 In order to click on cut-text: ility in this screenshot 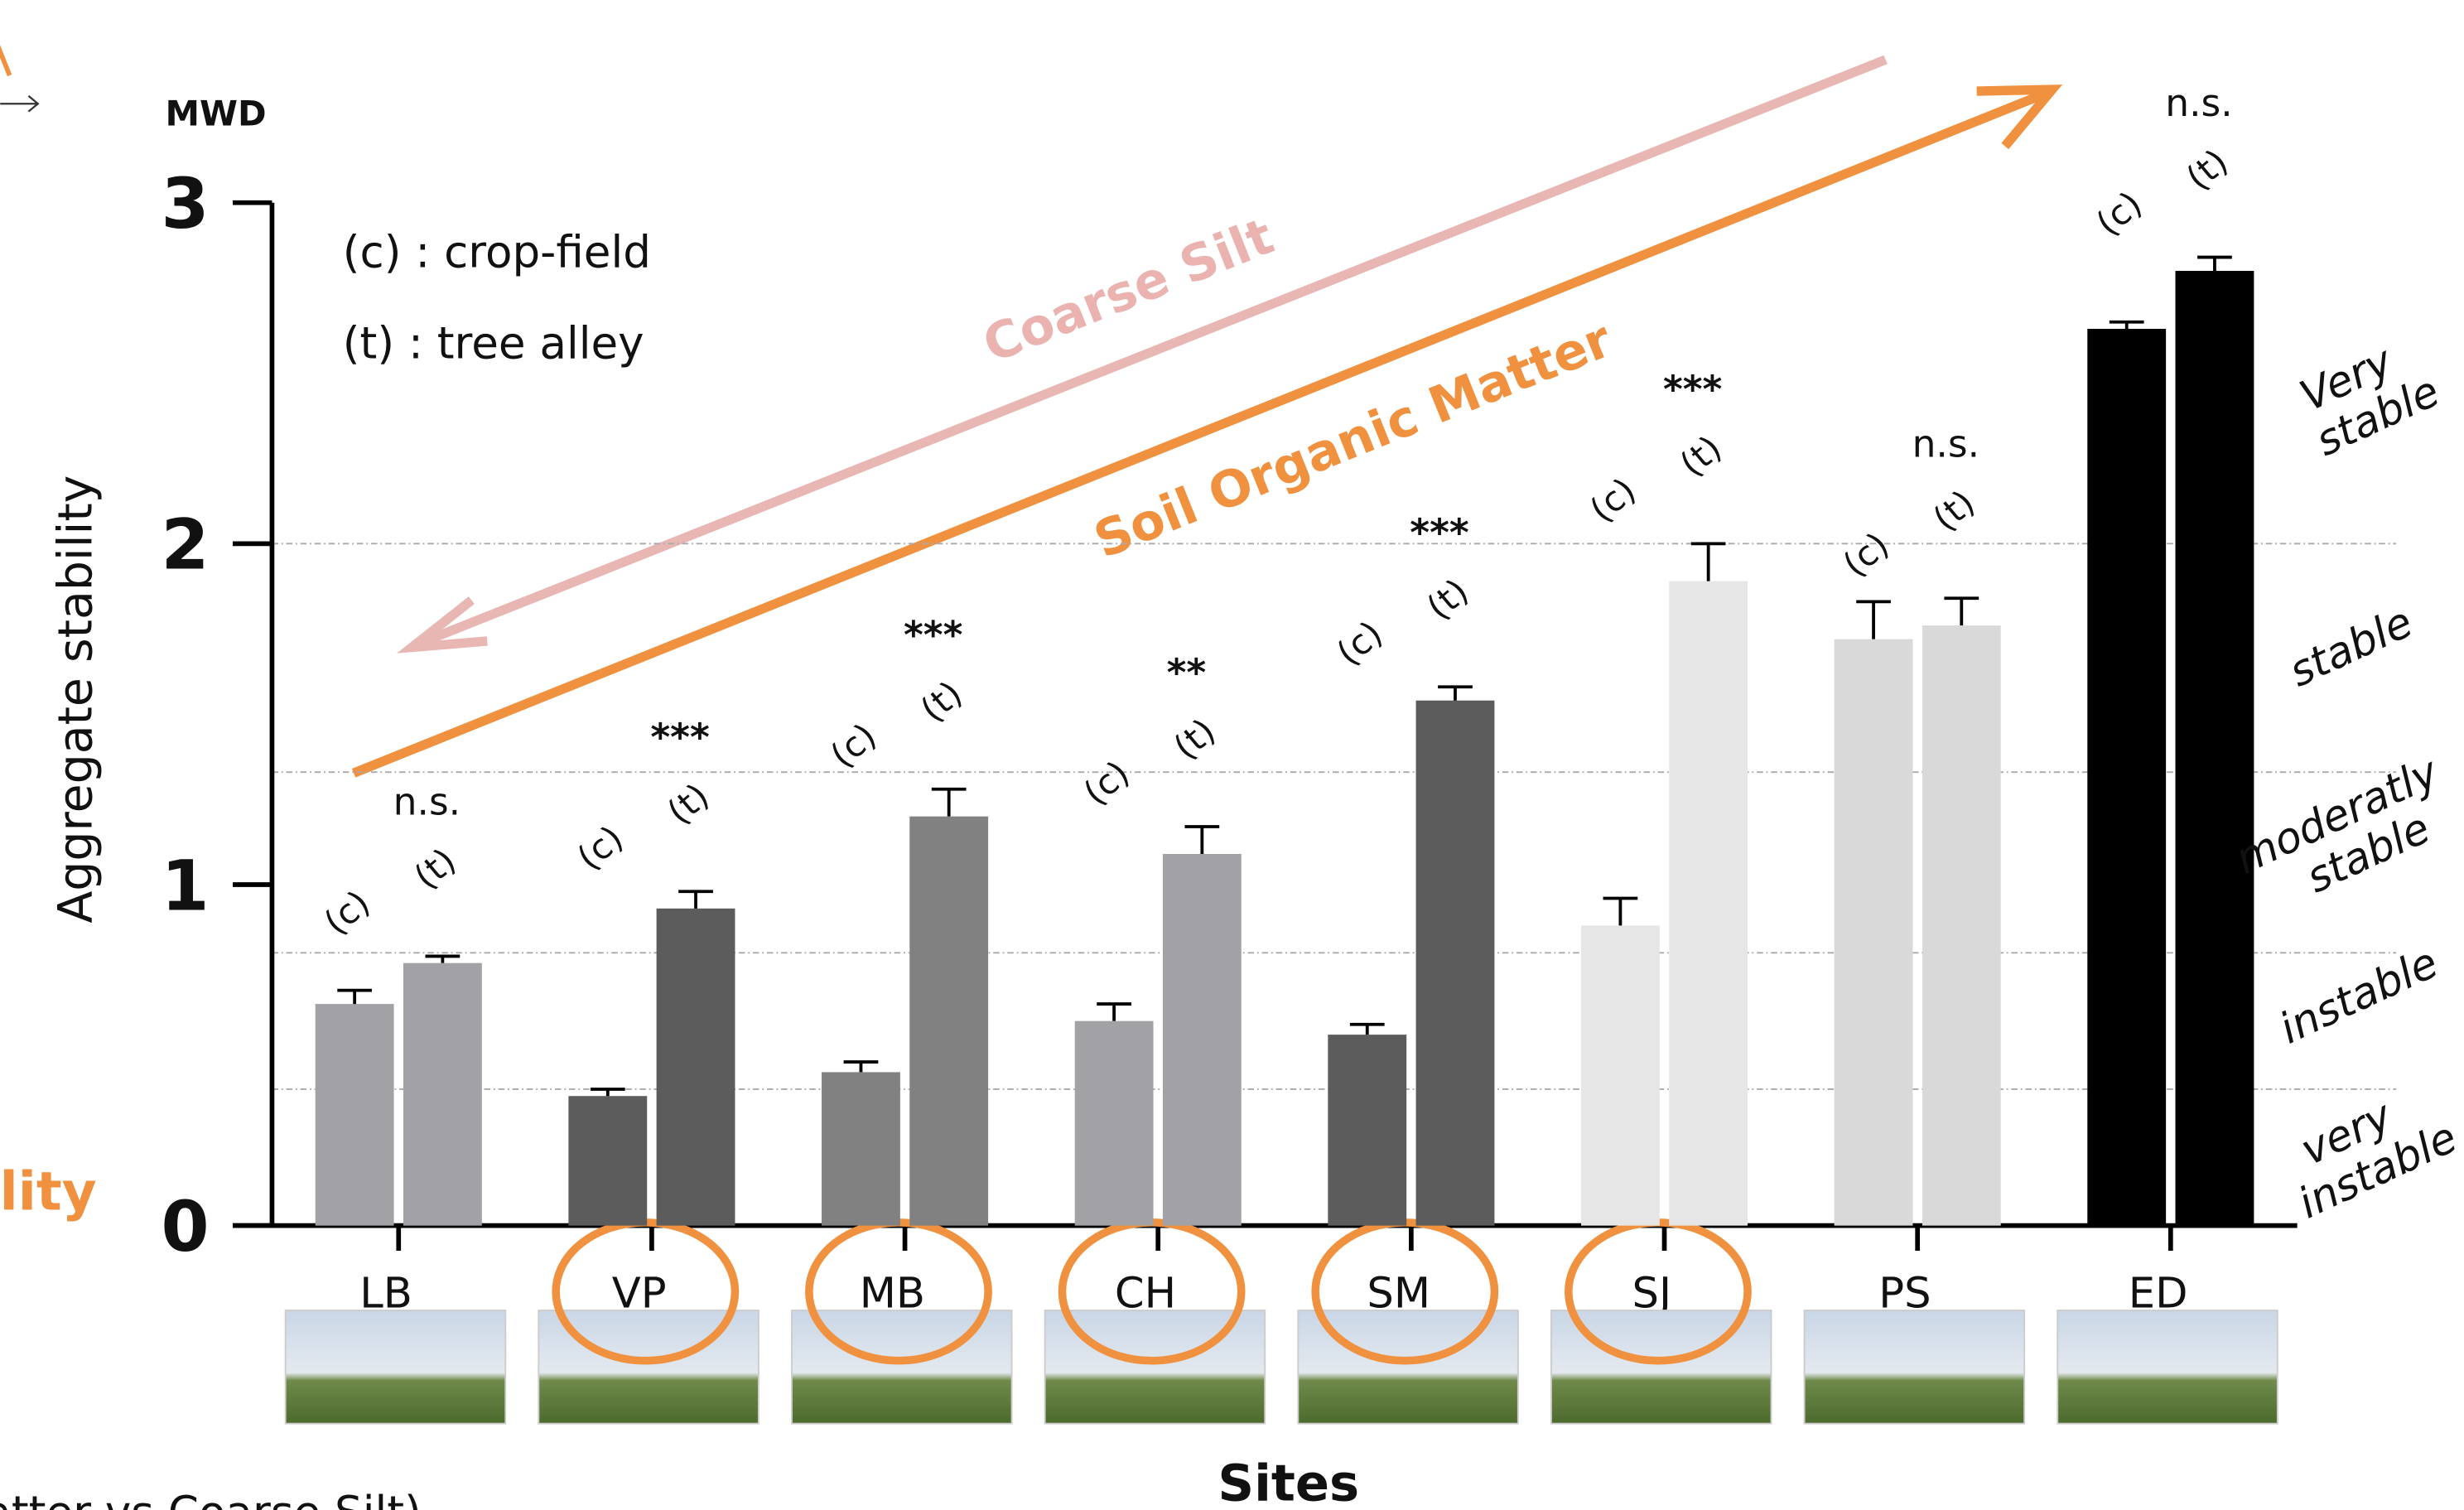, I will do `click(48, 1192)`.